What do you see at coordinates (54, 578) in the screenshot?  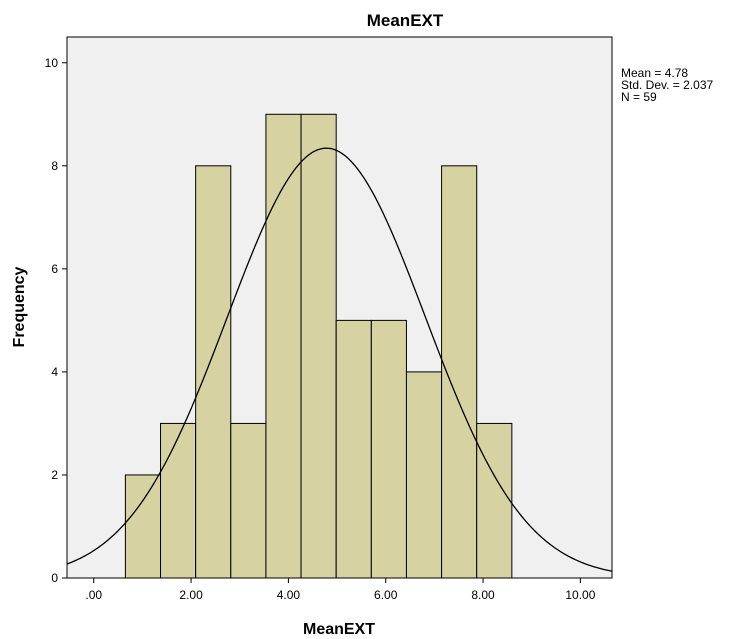 I see `y-tick-label: 0` at bounding box center [54, 578].